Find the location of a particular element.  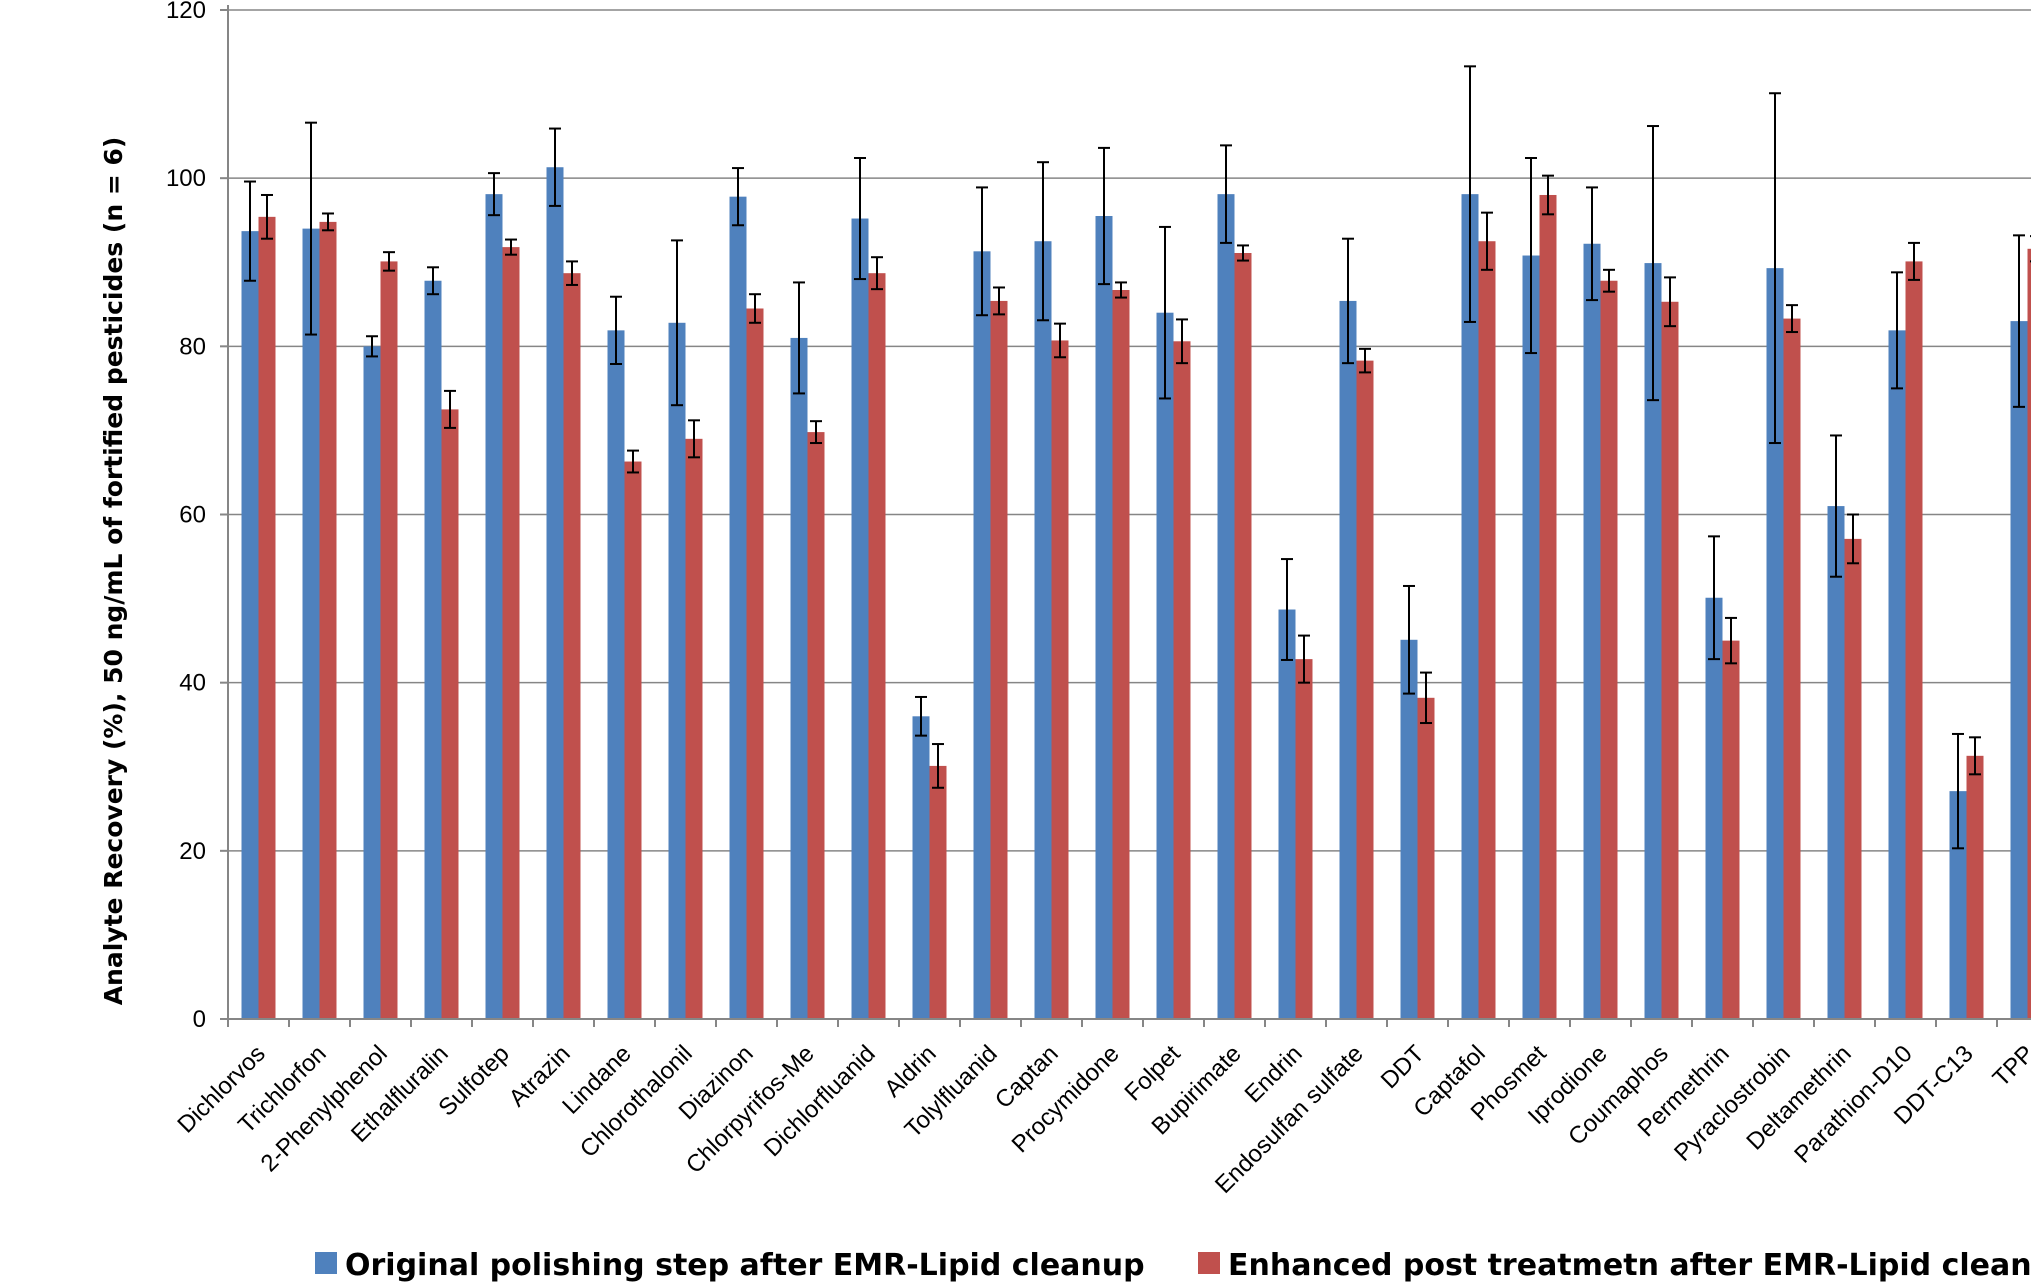

legend-swatch-original is located at coordinates (326, 1263).